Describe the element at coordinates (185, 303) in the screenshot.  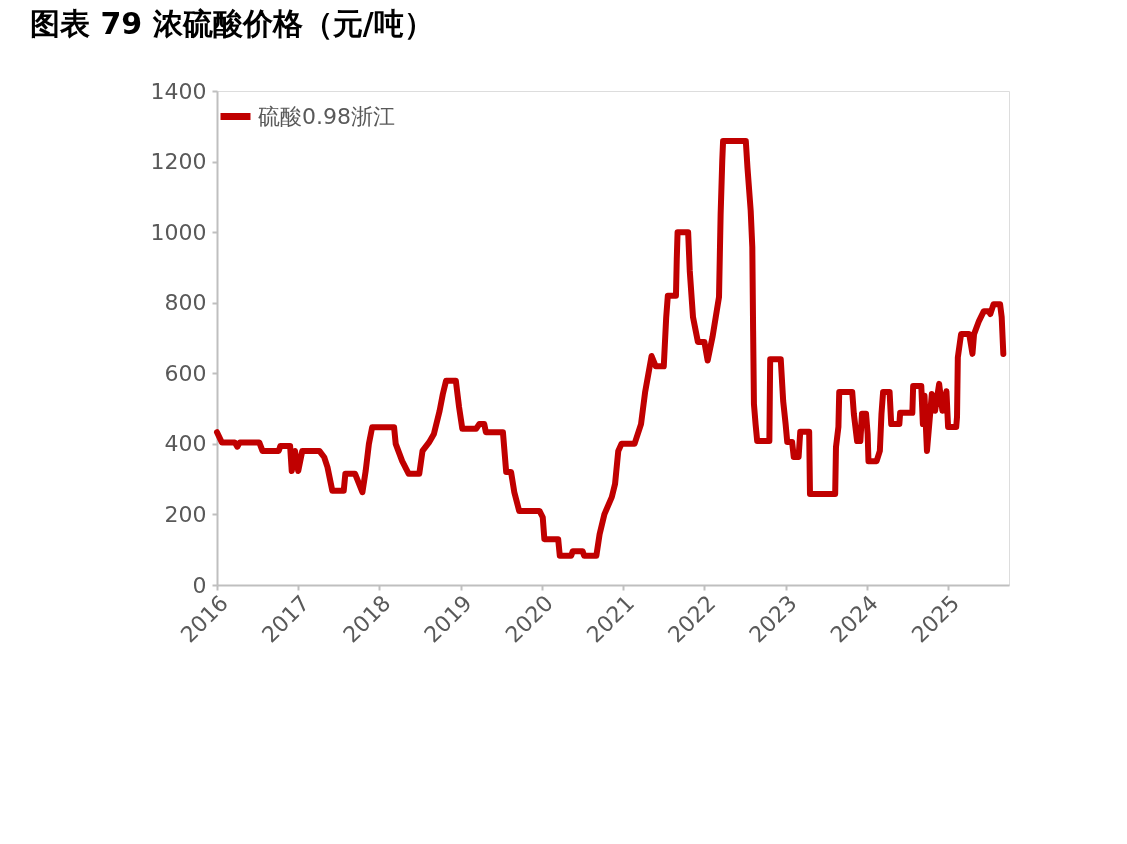
I see `y-tick-label: 800` at that location.